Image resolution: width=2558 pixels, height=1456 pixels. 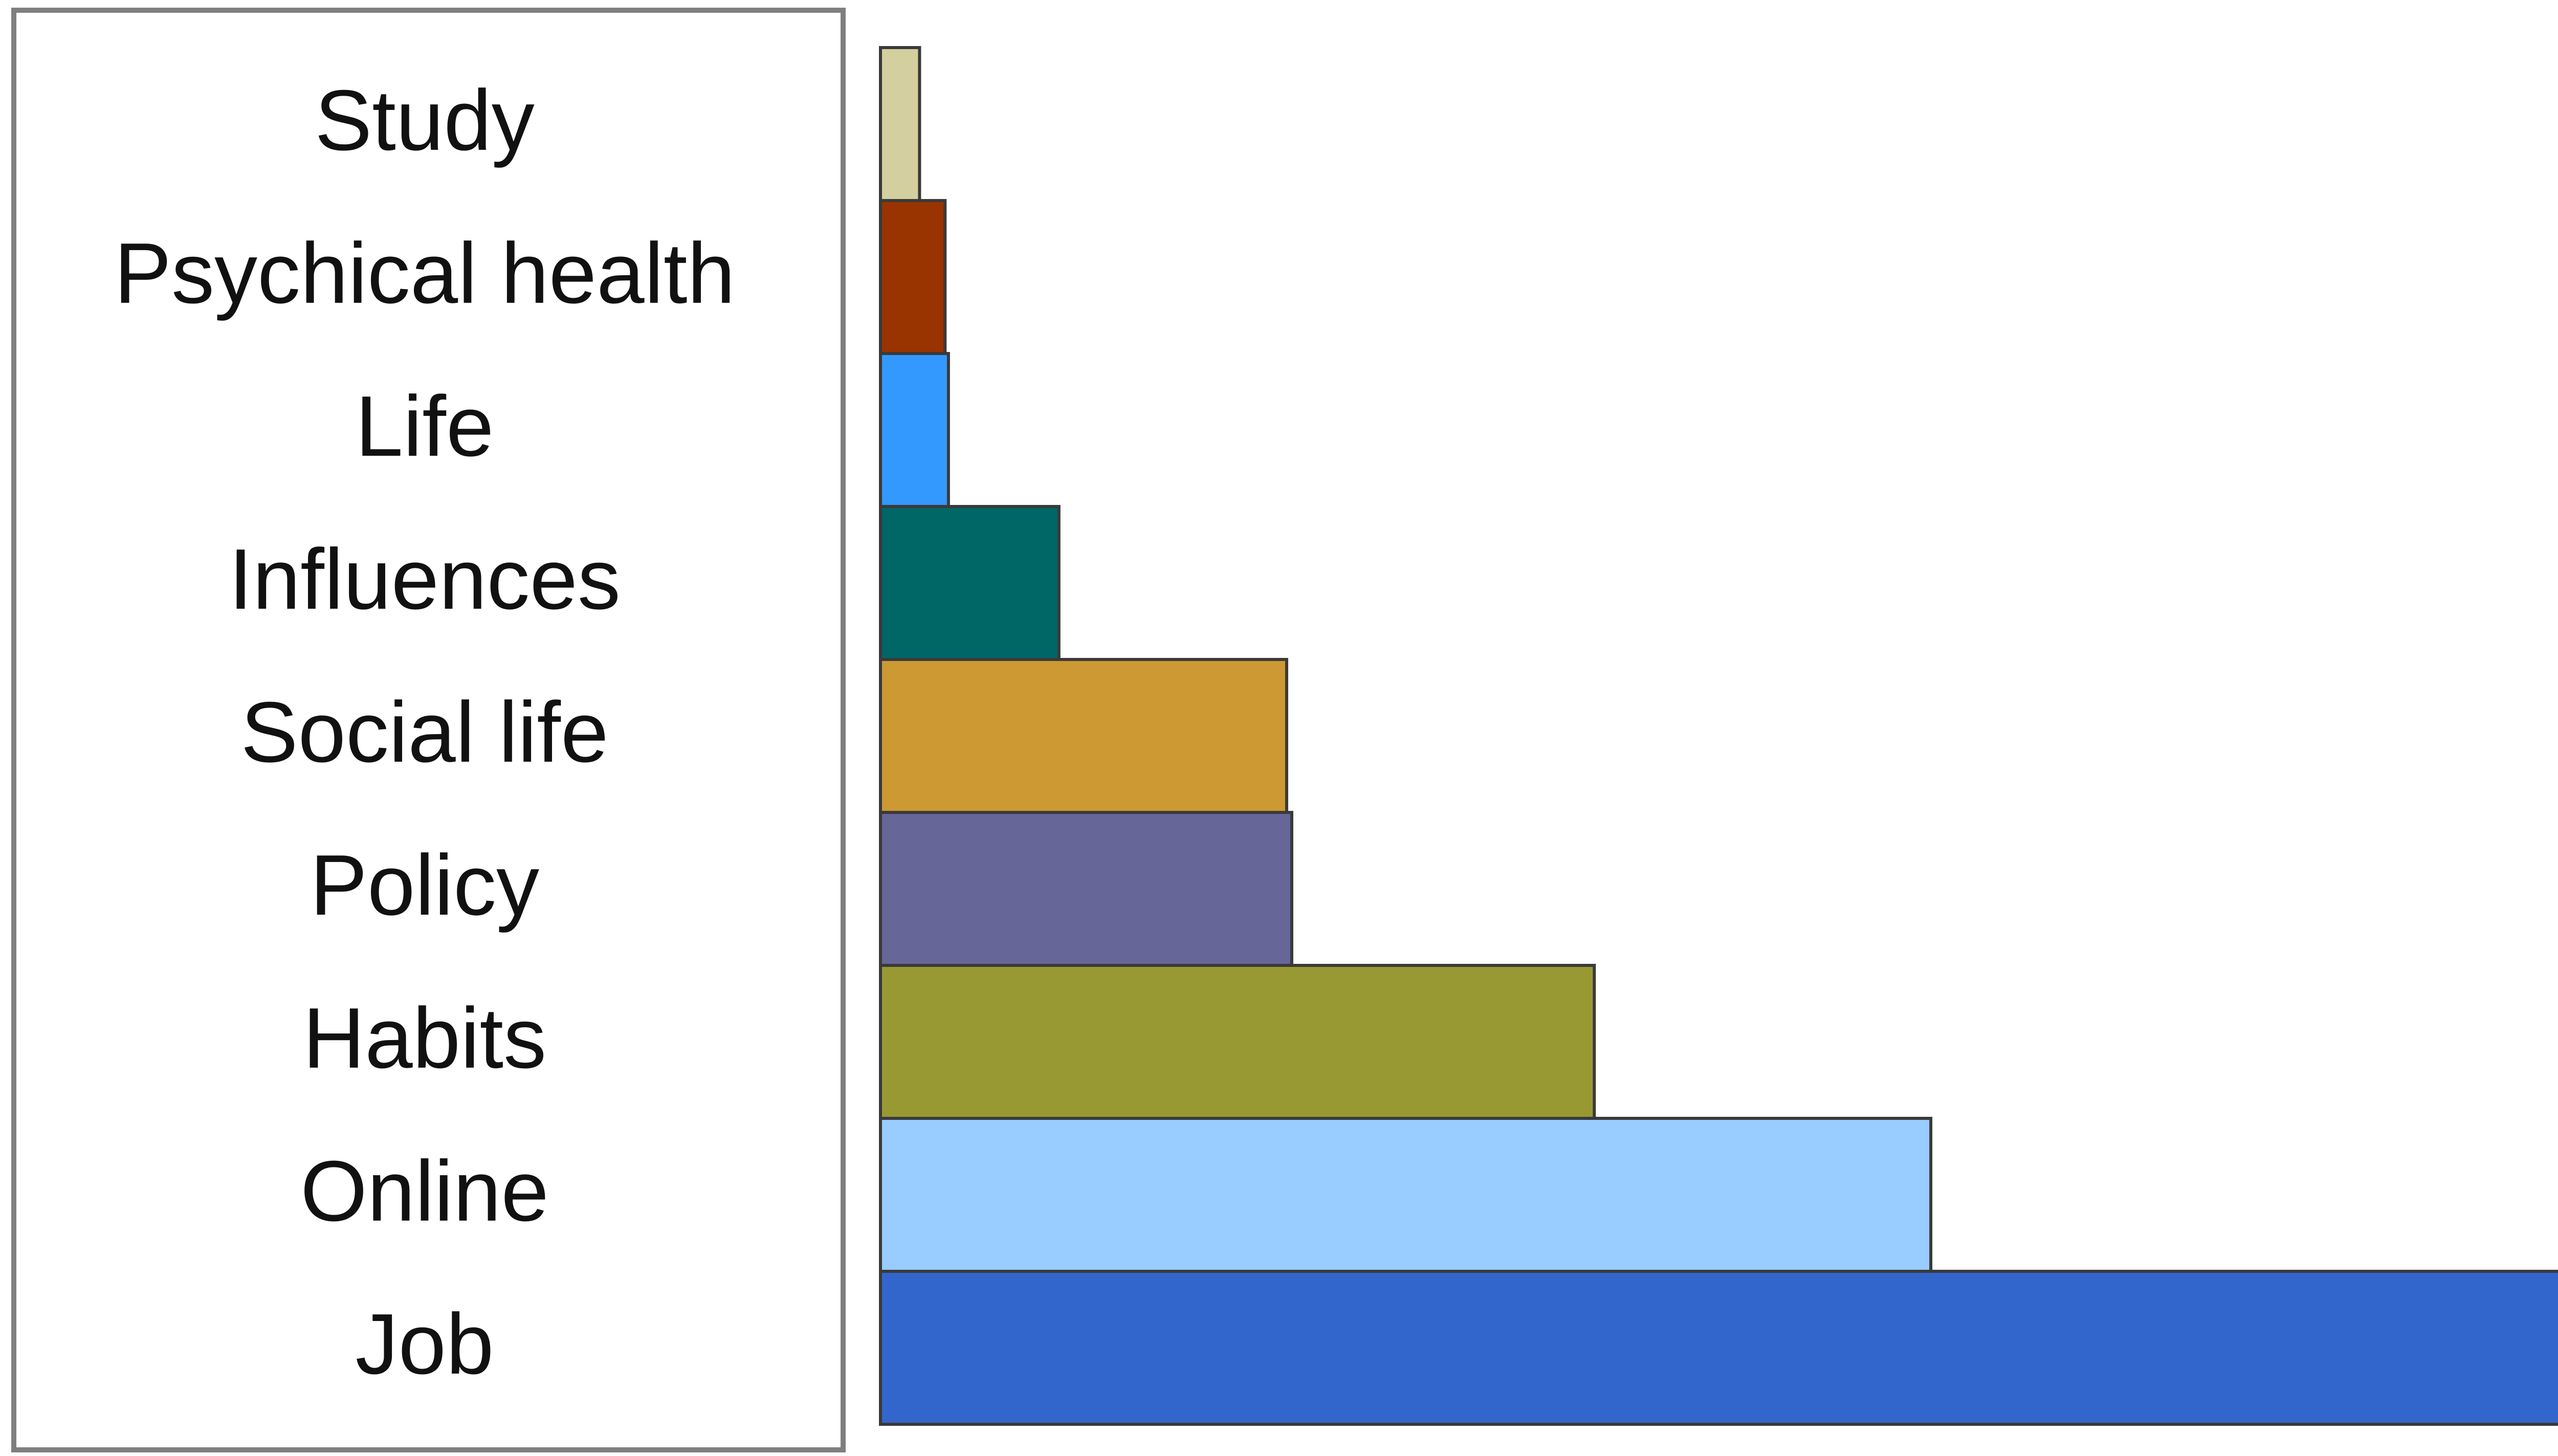 What do you see at coordinates (425, 885) in the screenshot?
I see `legend-label: Policy` at bounding box center [425, 885].